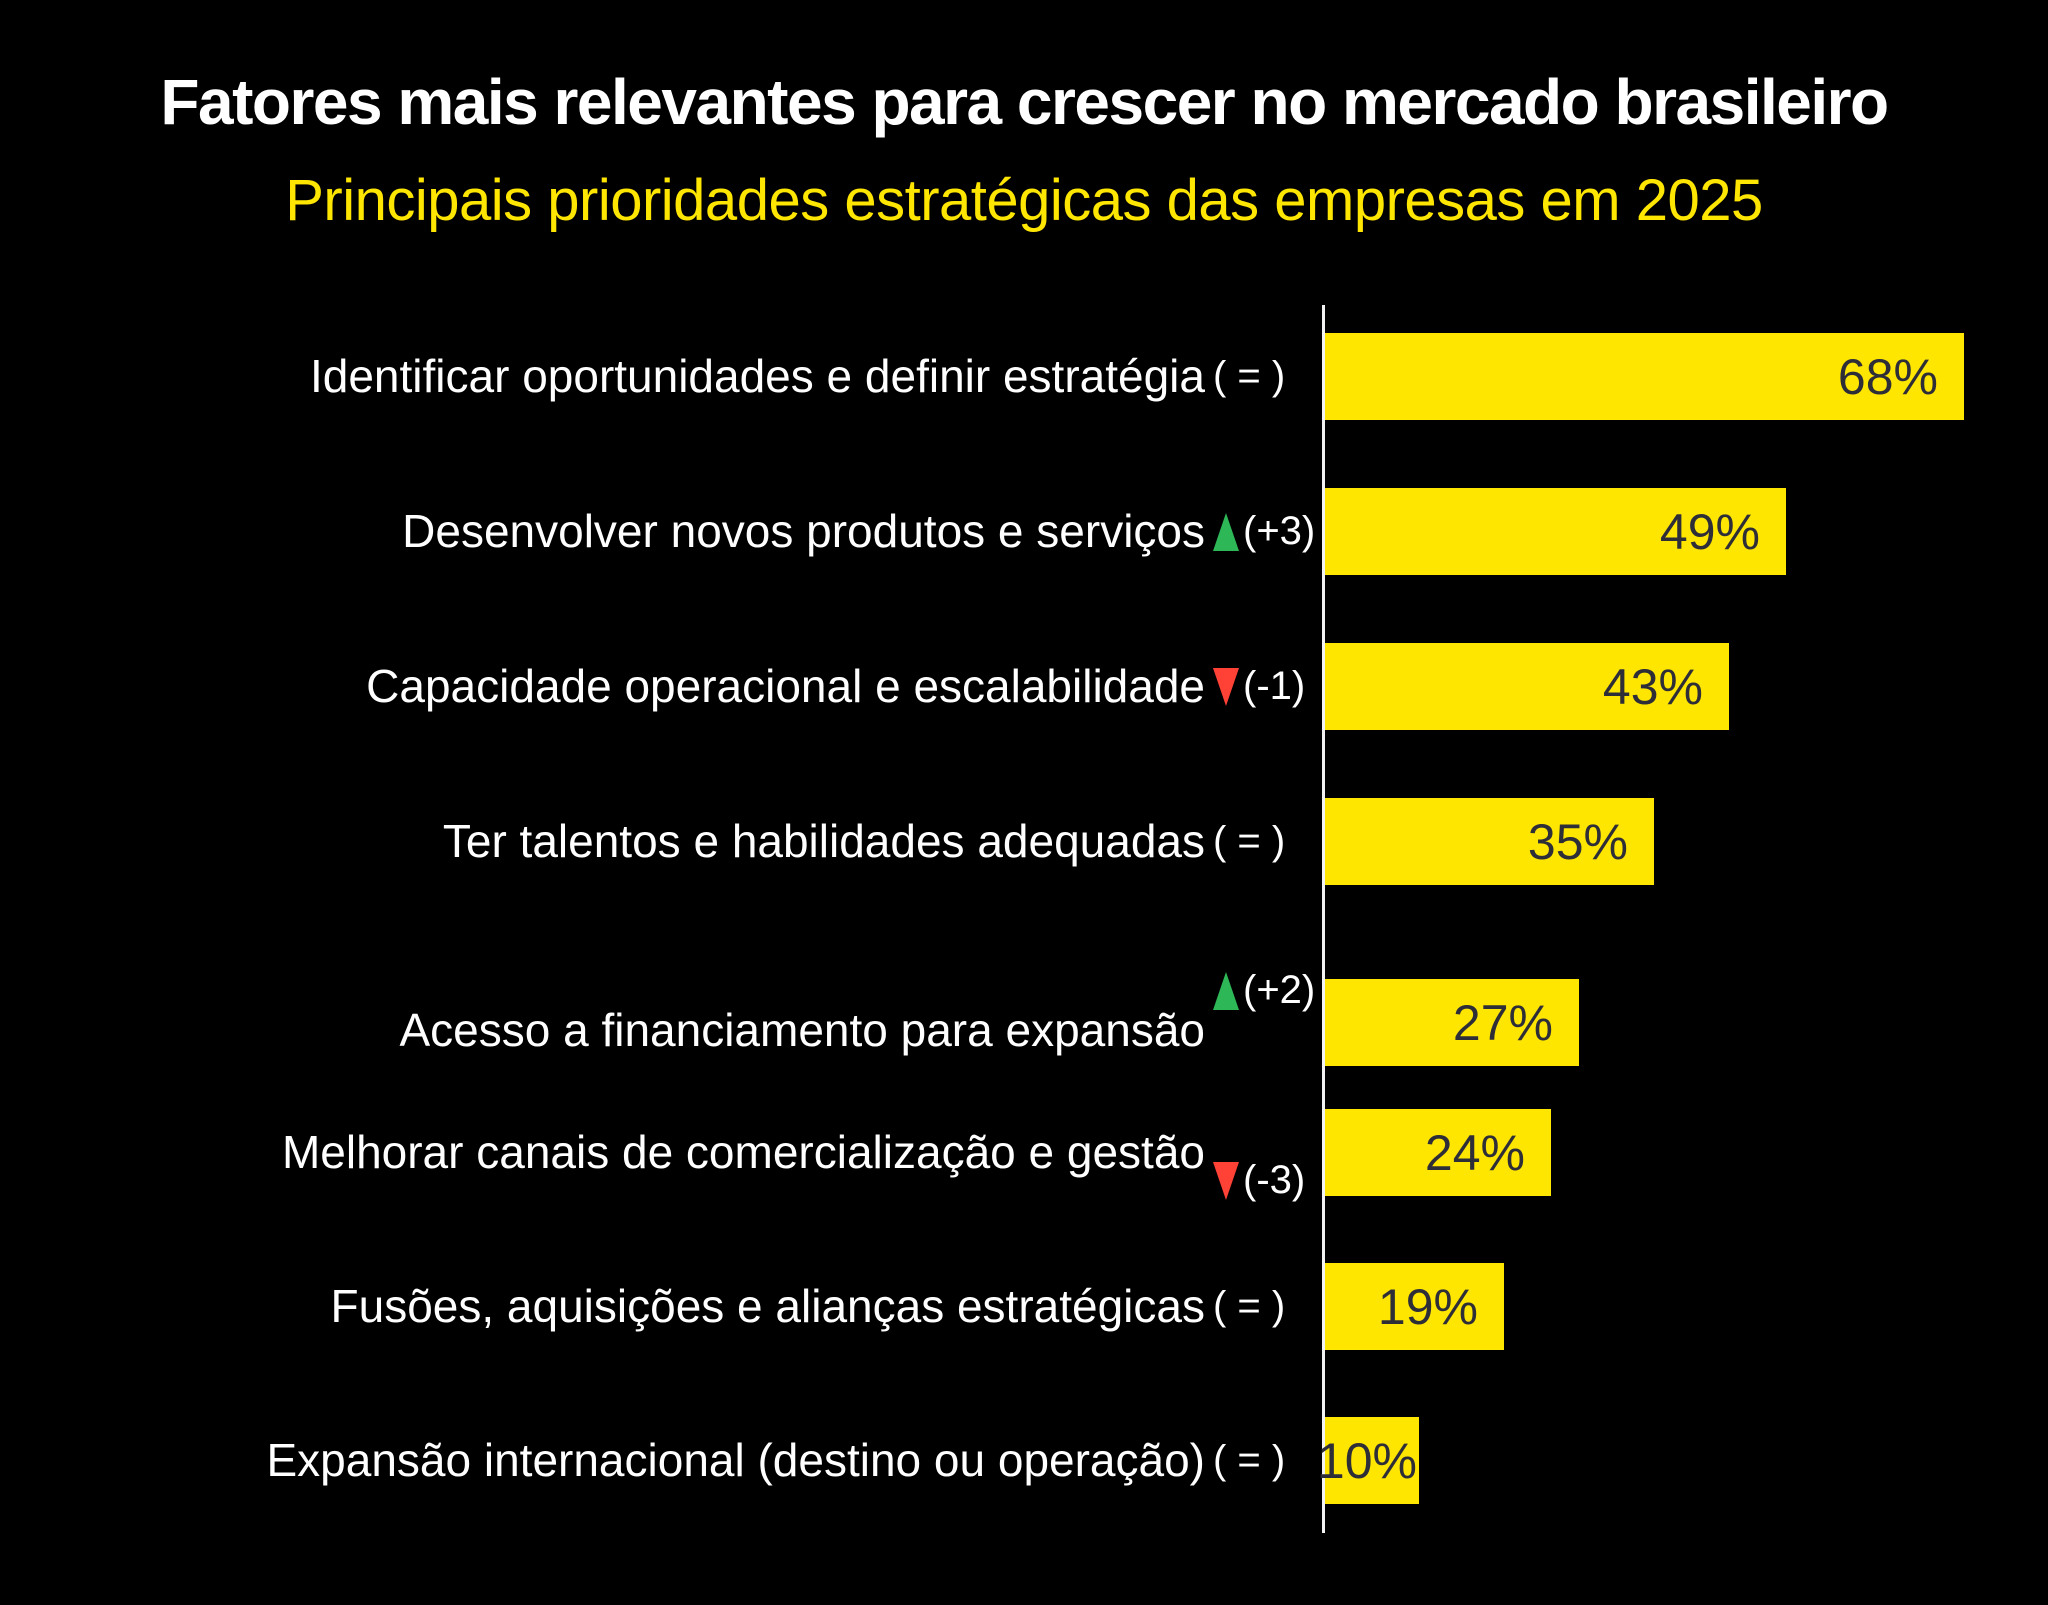  I want to click on bar: 19%, so click(1414, 1306).